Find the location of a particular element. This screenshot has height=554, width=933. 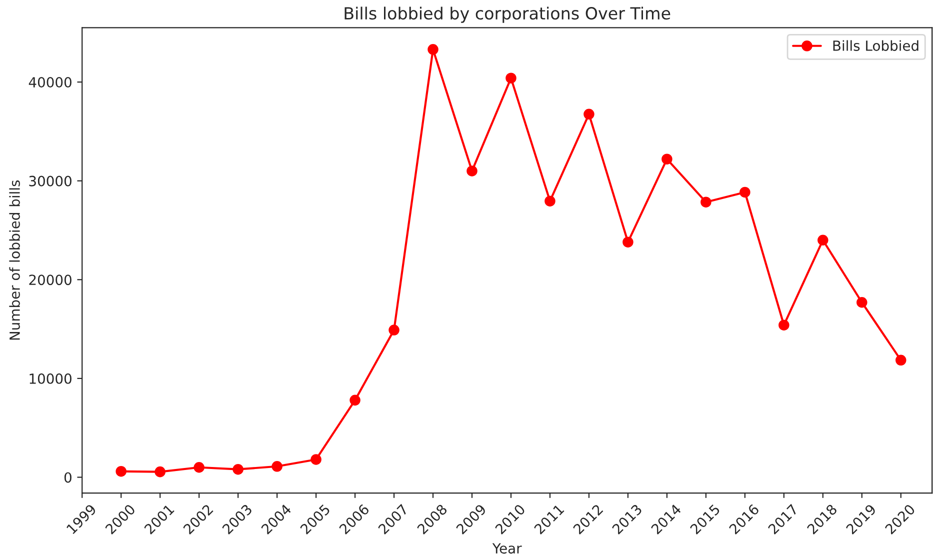

x-axis-title: Year is located at coordinates (507, 548).